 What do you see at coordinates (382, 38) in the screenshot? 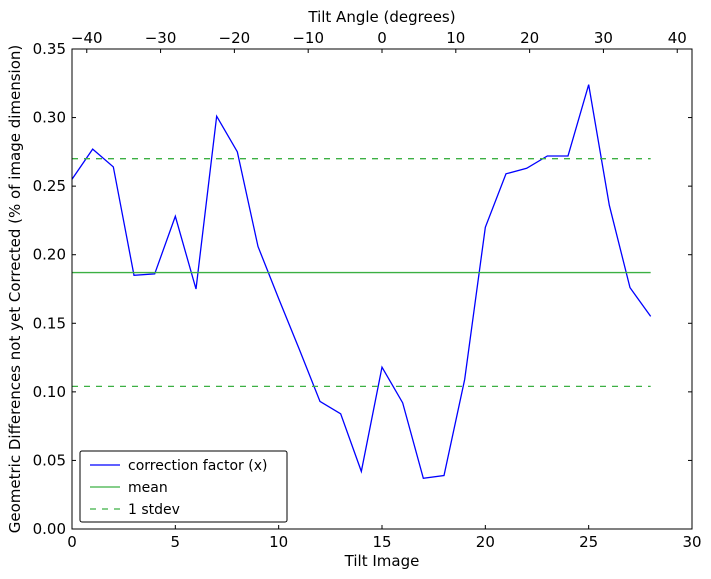
I see `top-x-tick-label: 0` at bounding box center [382, 38].